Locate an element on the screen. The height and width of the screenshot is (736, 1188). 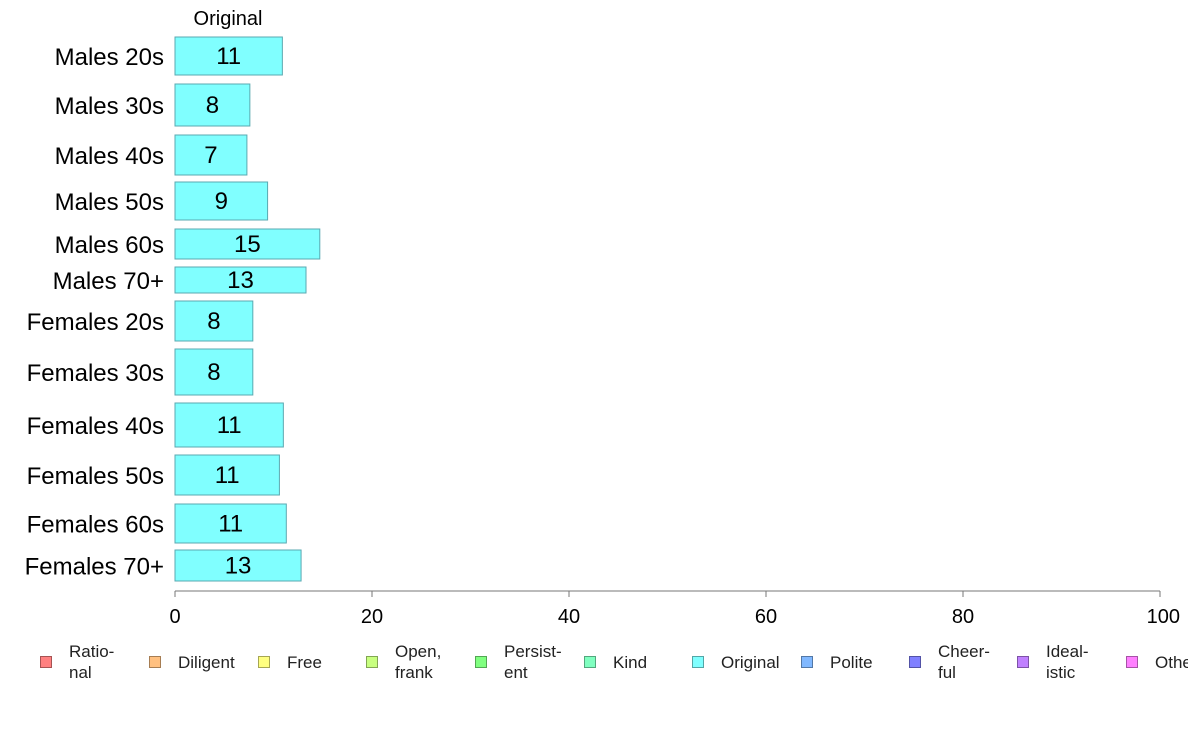
category-label: Males 30s is located at coordinates (109, 106).